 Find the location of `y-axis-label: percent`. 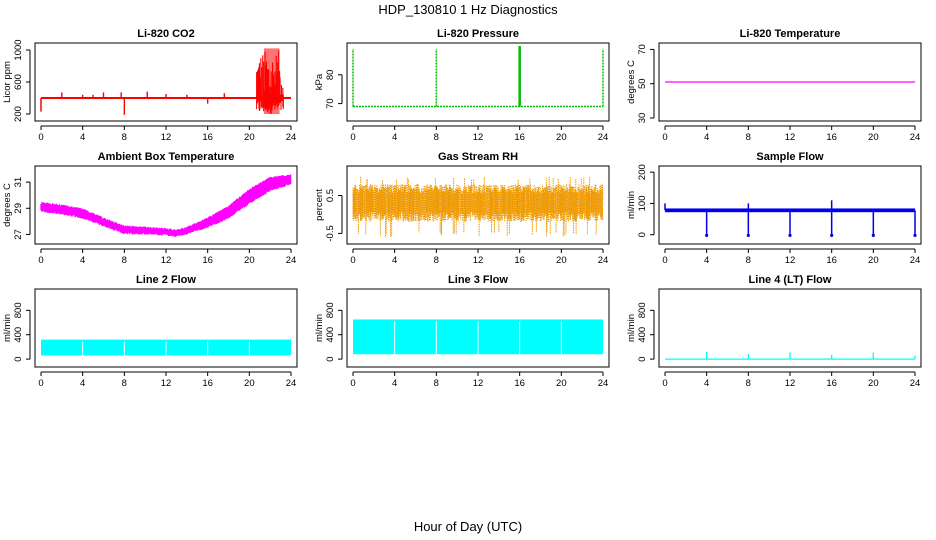

y-axis-label: percent is located at coordinates (319, 205).